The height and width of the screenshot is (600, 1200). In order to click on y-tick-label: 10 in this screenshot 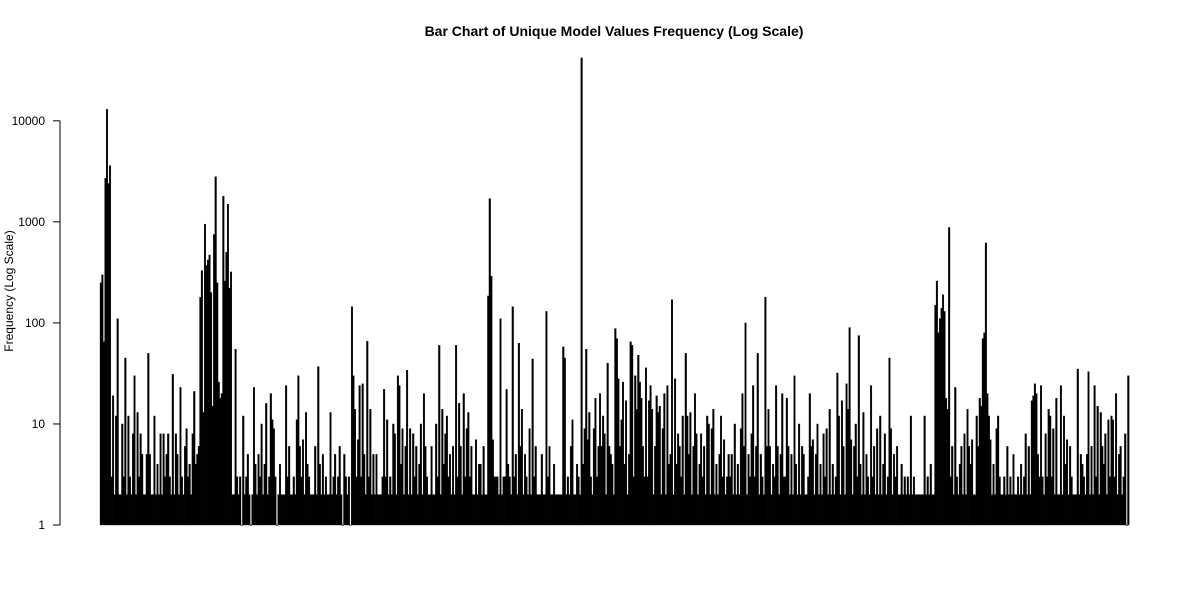, I will do `click(39, 424)`.